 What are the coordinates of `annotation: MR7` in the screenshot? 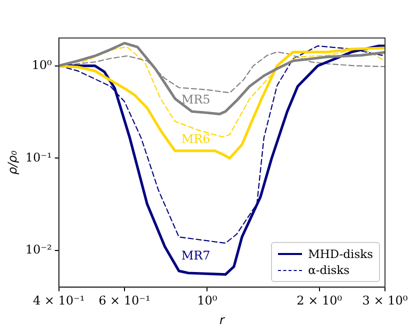 It's located at (195, 255).